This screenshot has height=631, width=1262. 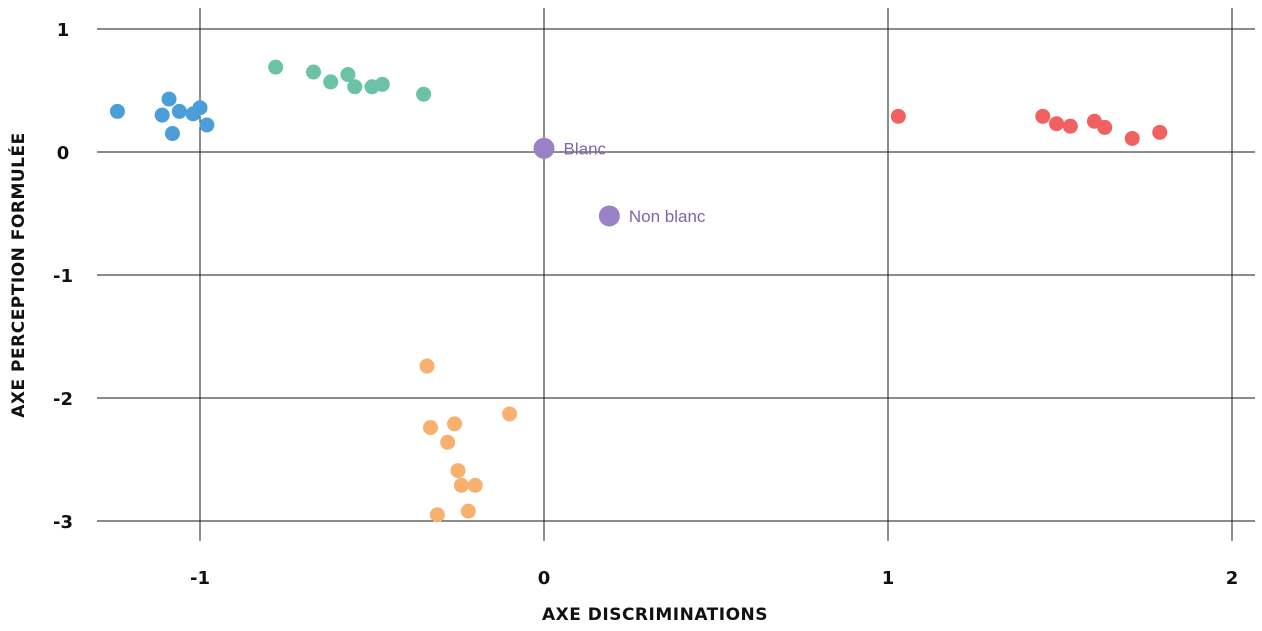 I want to click on y-tick-label: 1, so click(x=63, y=30).